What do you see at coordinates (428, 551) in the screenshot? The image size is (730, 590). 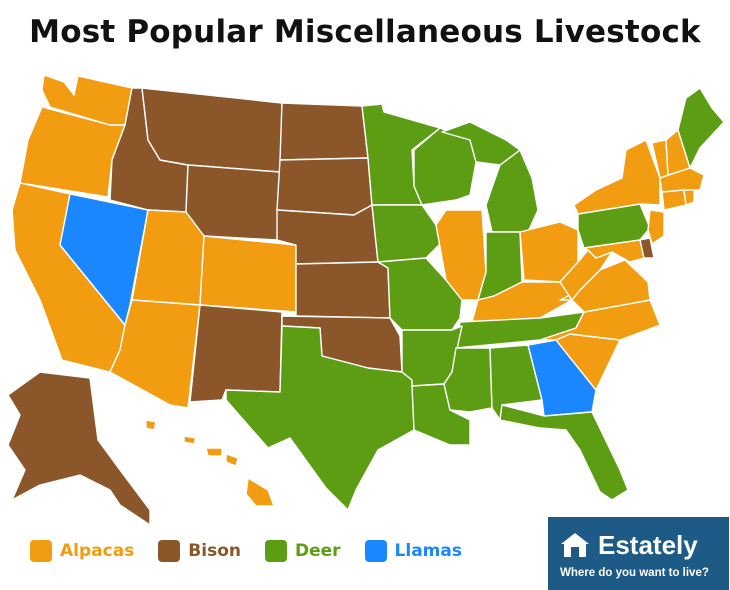 I see `legend-label: Llamas` at bounding box center [428, 551].